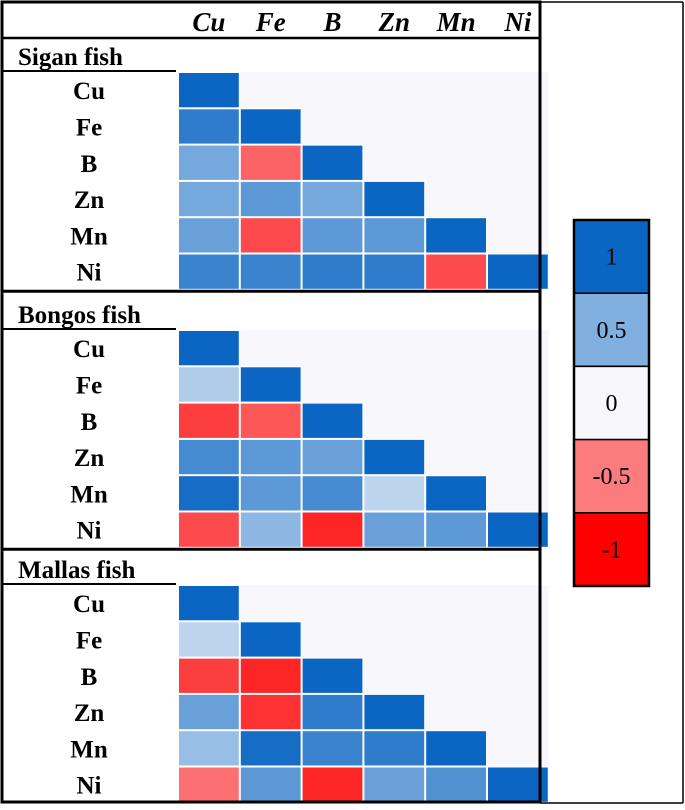  What do you see at coordinates (70, 57) in the screenshot?
I see `group-title-sigan-fish: Sigan fish` at bounding box center [70, 57].